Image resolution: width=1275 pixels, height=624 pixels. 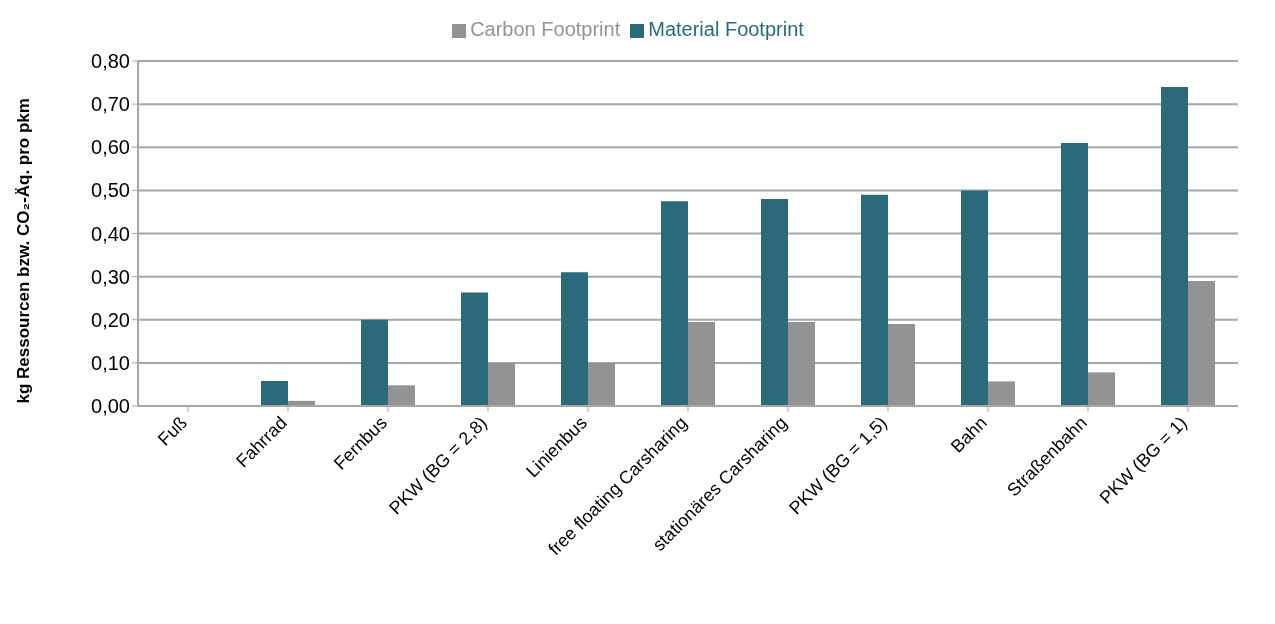 I want to click on y-tick-label: 0,10, so click(x=110, y=362).